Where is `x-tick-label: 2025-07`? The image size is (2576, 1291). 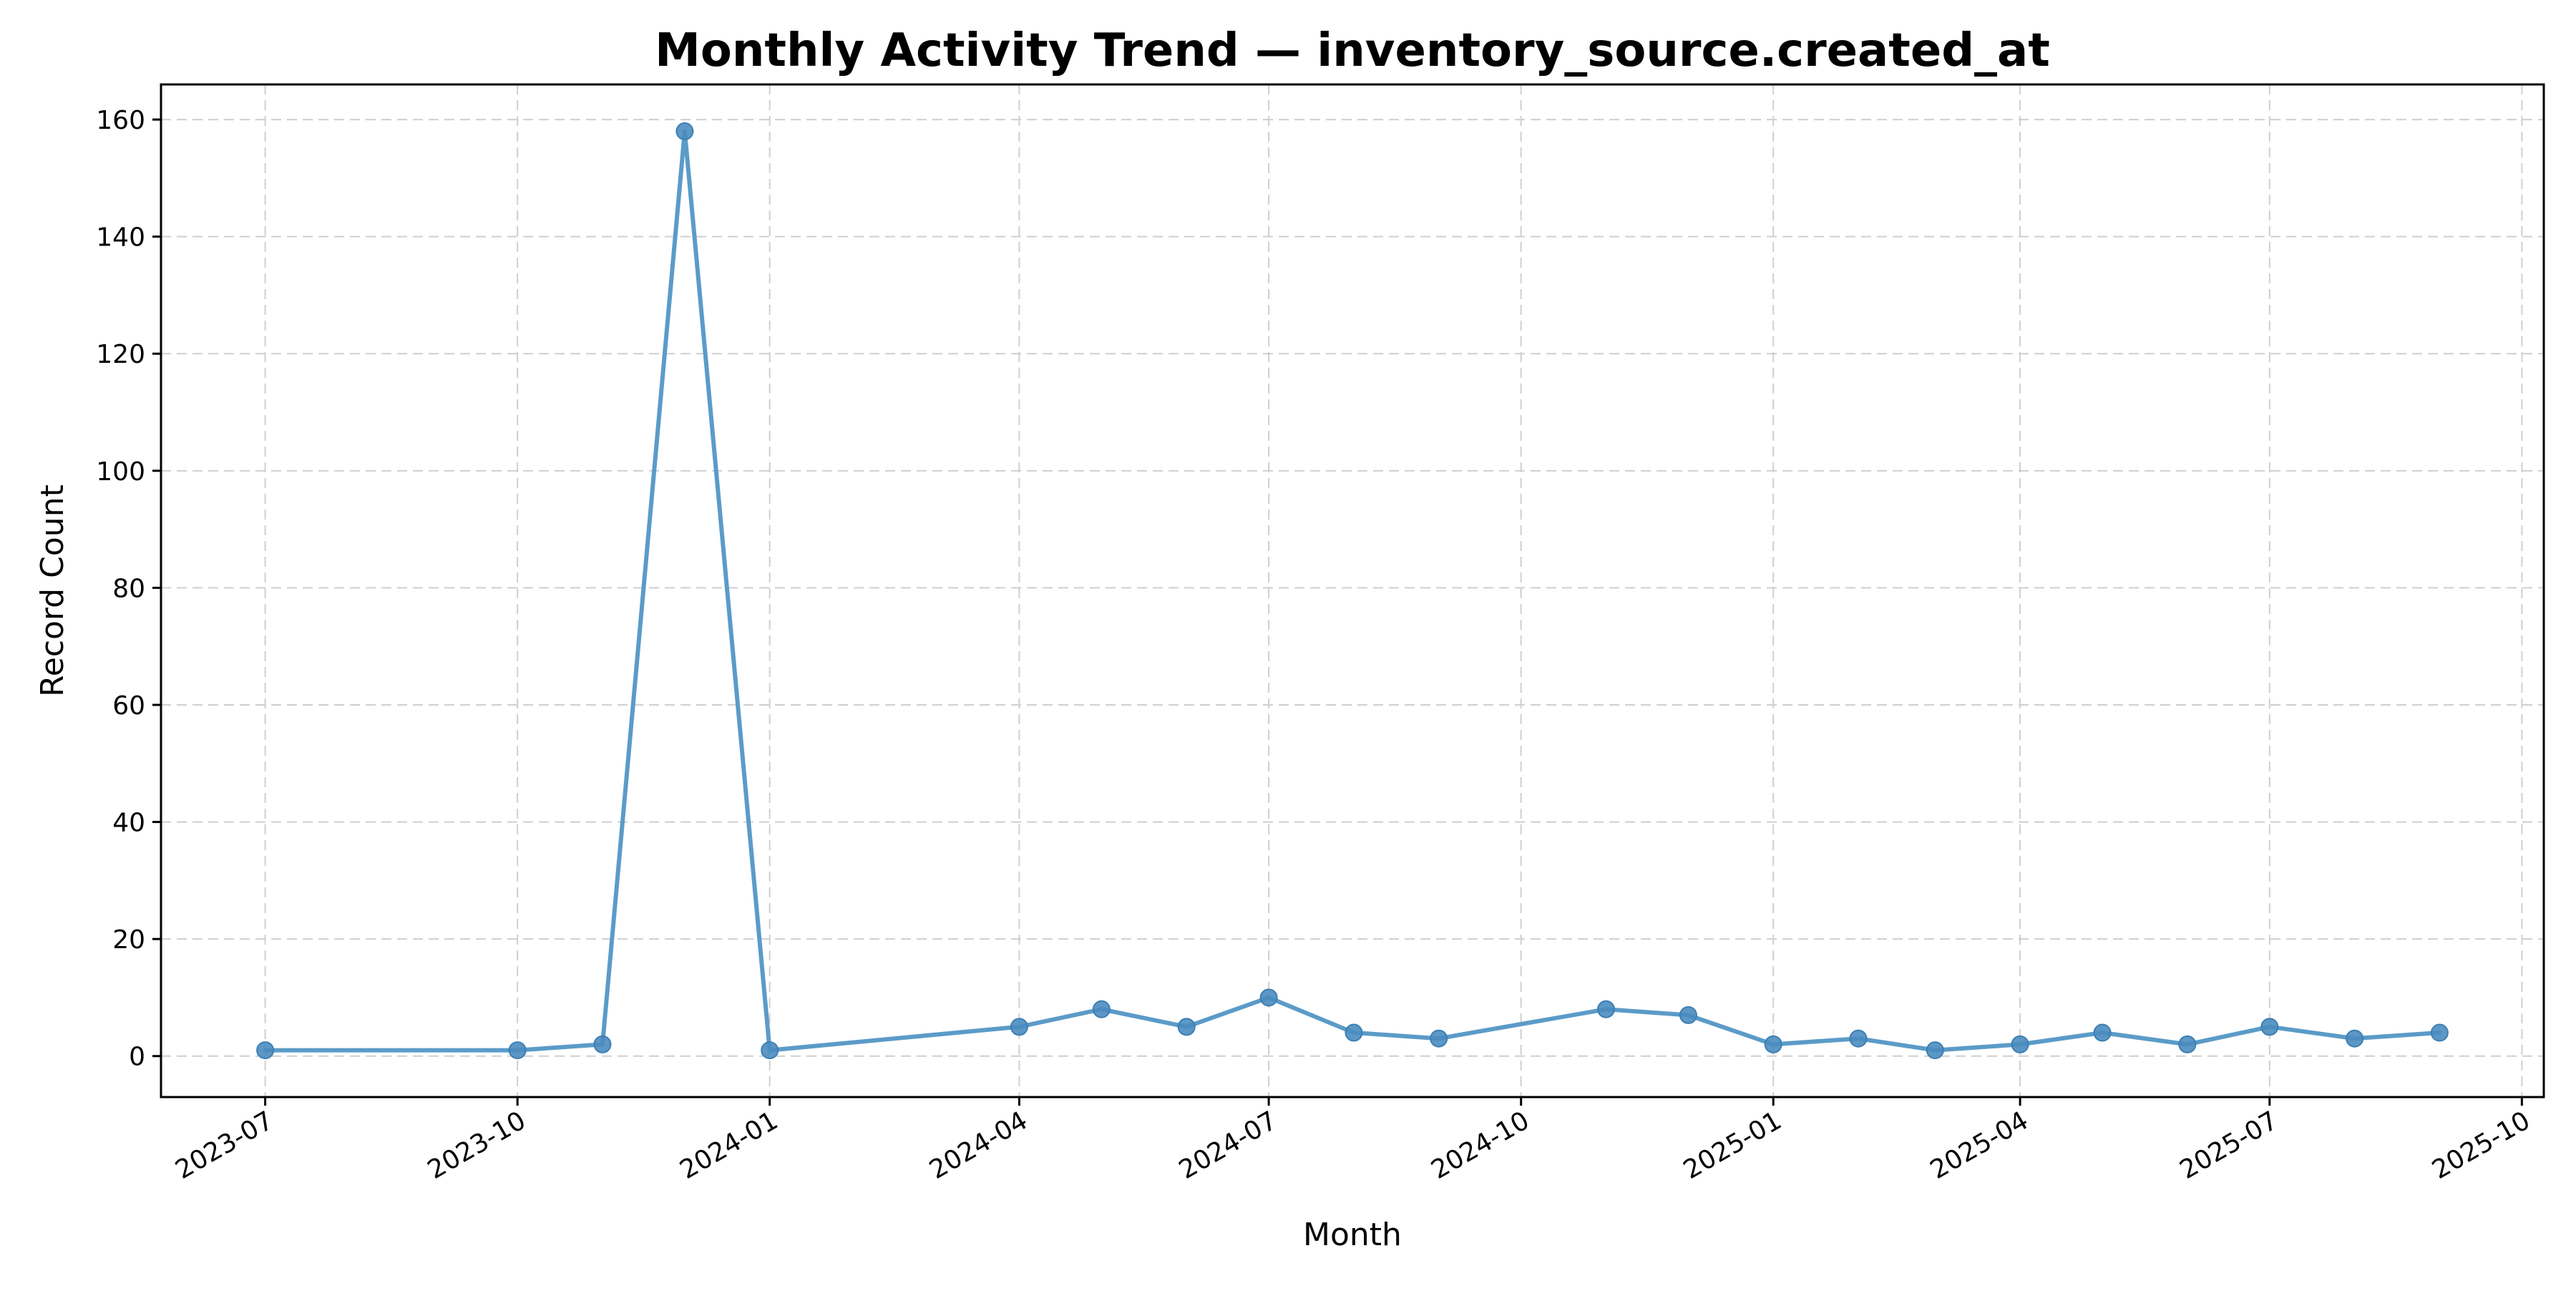
x-tick-label: 2025-07 is located at coordinates (2229, 1145).